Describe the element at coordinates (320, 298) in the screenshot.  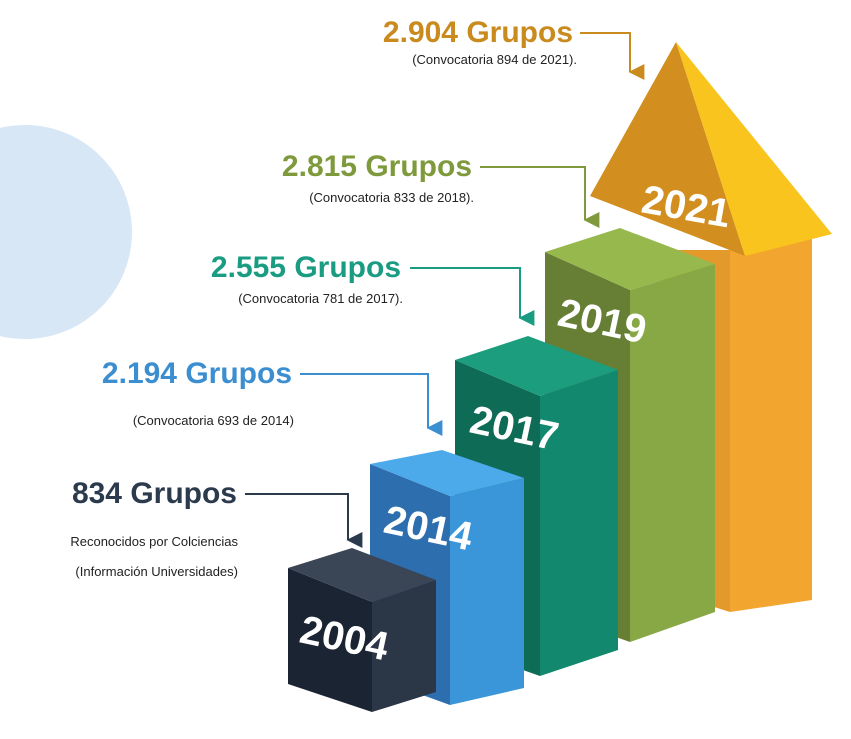
I see `note: (Convocatoria 781 de 2017).` at that location.